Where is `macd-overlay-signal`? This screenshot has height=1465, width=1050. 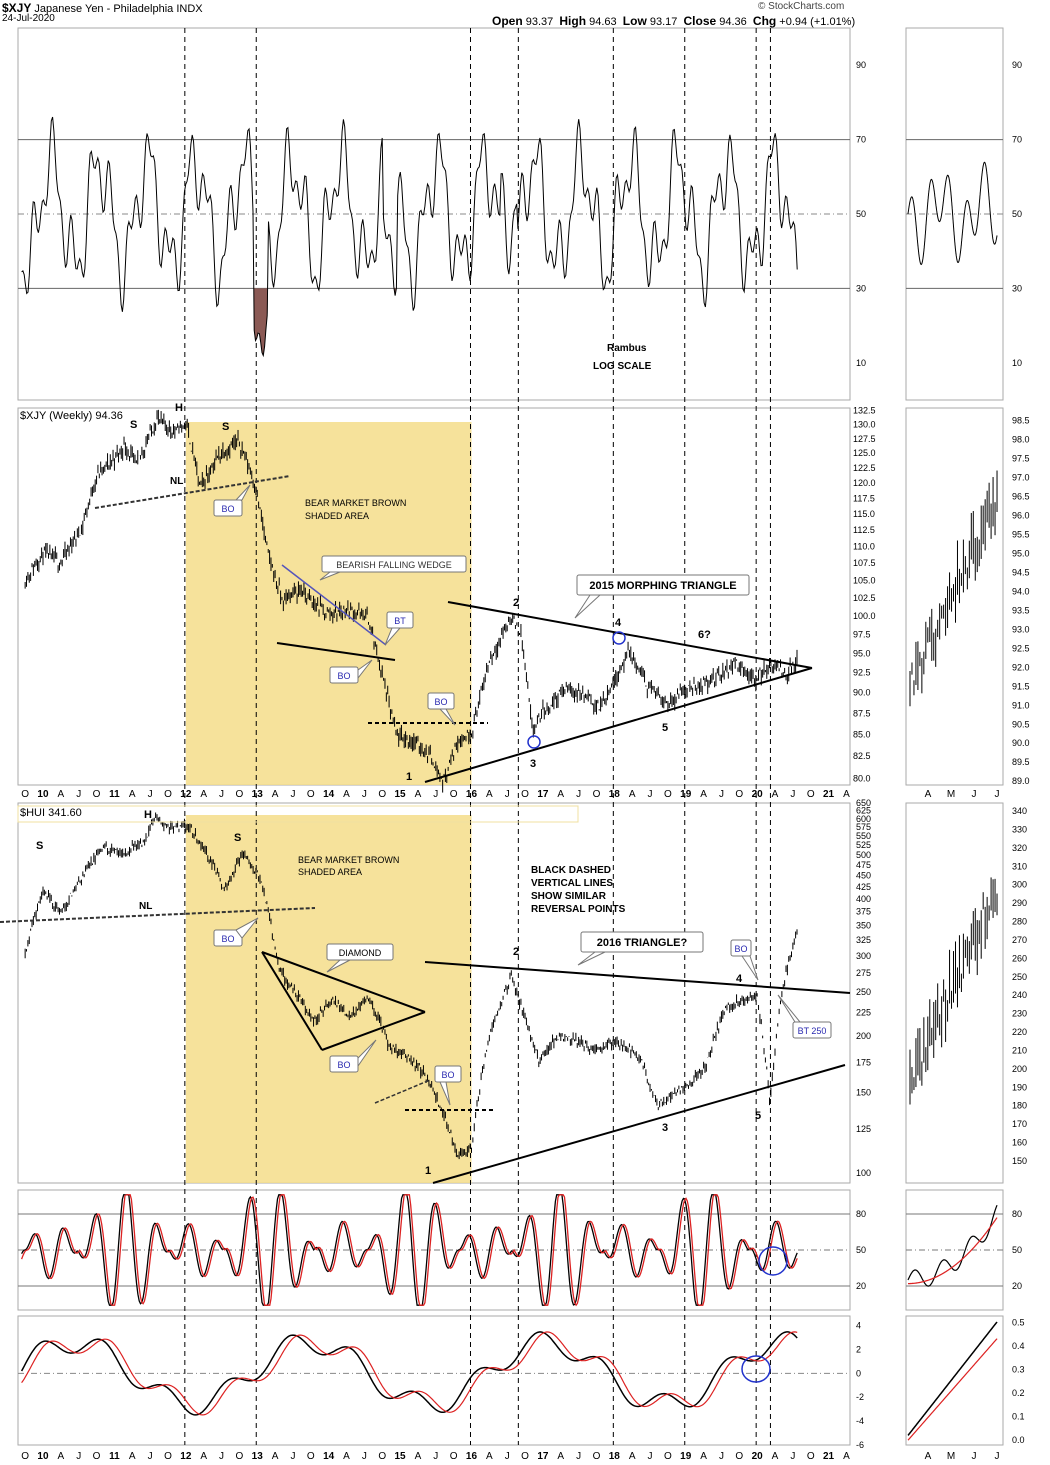
macd-overlay-signal is located at coordinates (952, 1389).